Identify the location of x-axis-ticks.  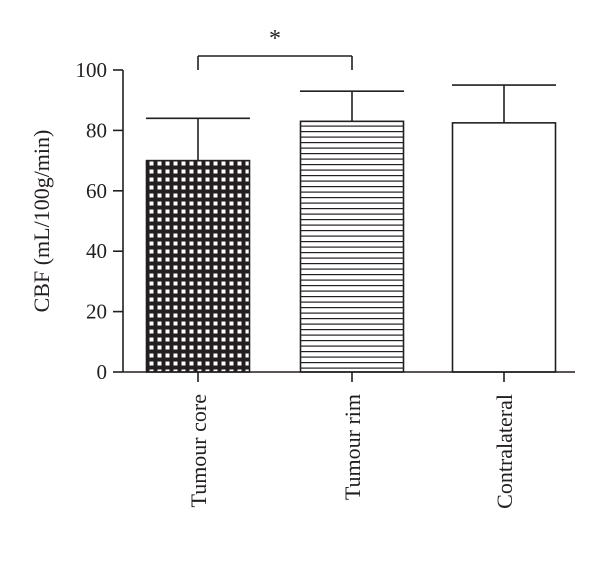
(351, 377).